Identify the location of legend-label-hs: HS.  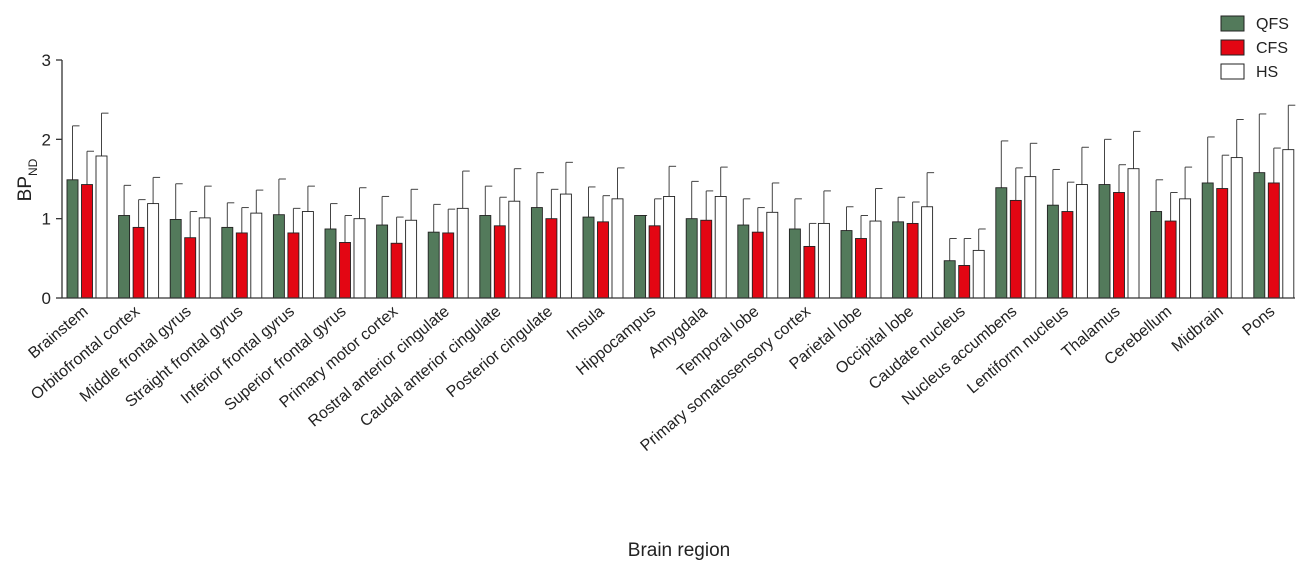
(1267, 72).